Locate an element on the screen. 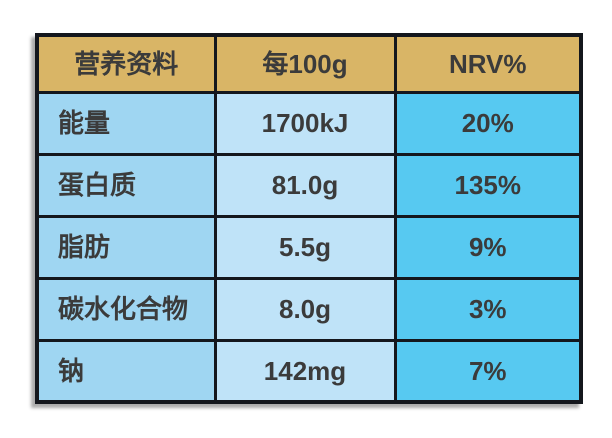  row-amount: 1700kJ is located at coordinates (305, 123).